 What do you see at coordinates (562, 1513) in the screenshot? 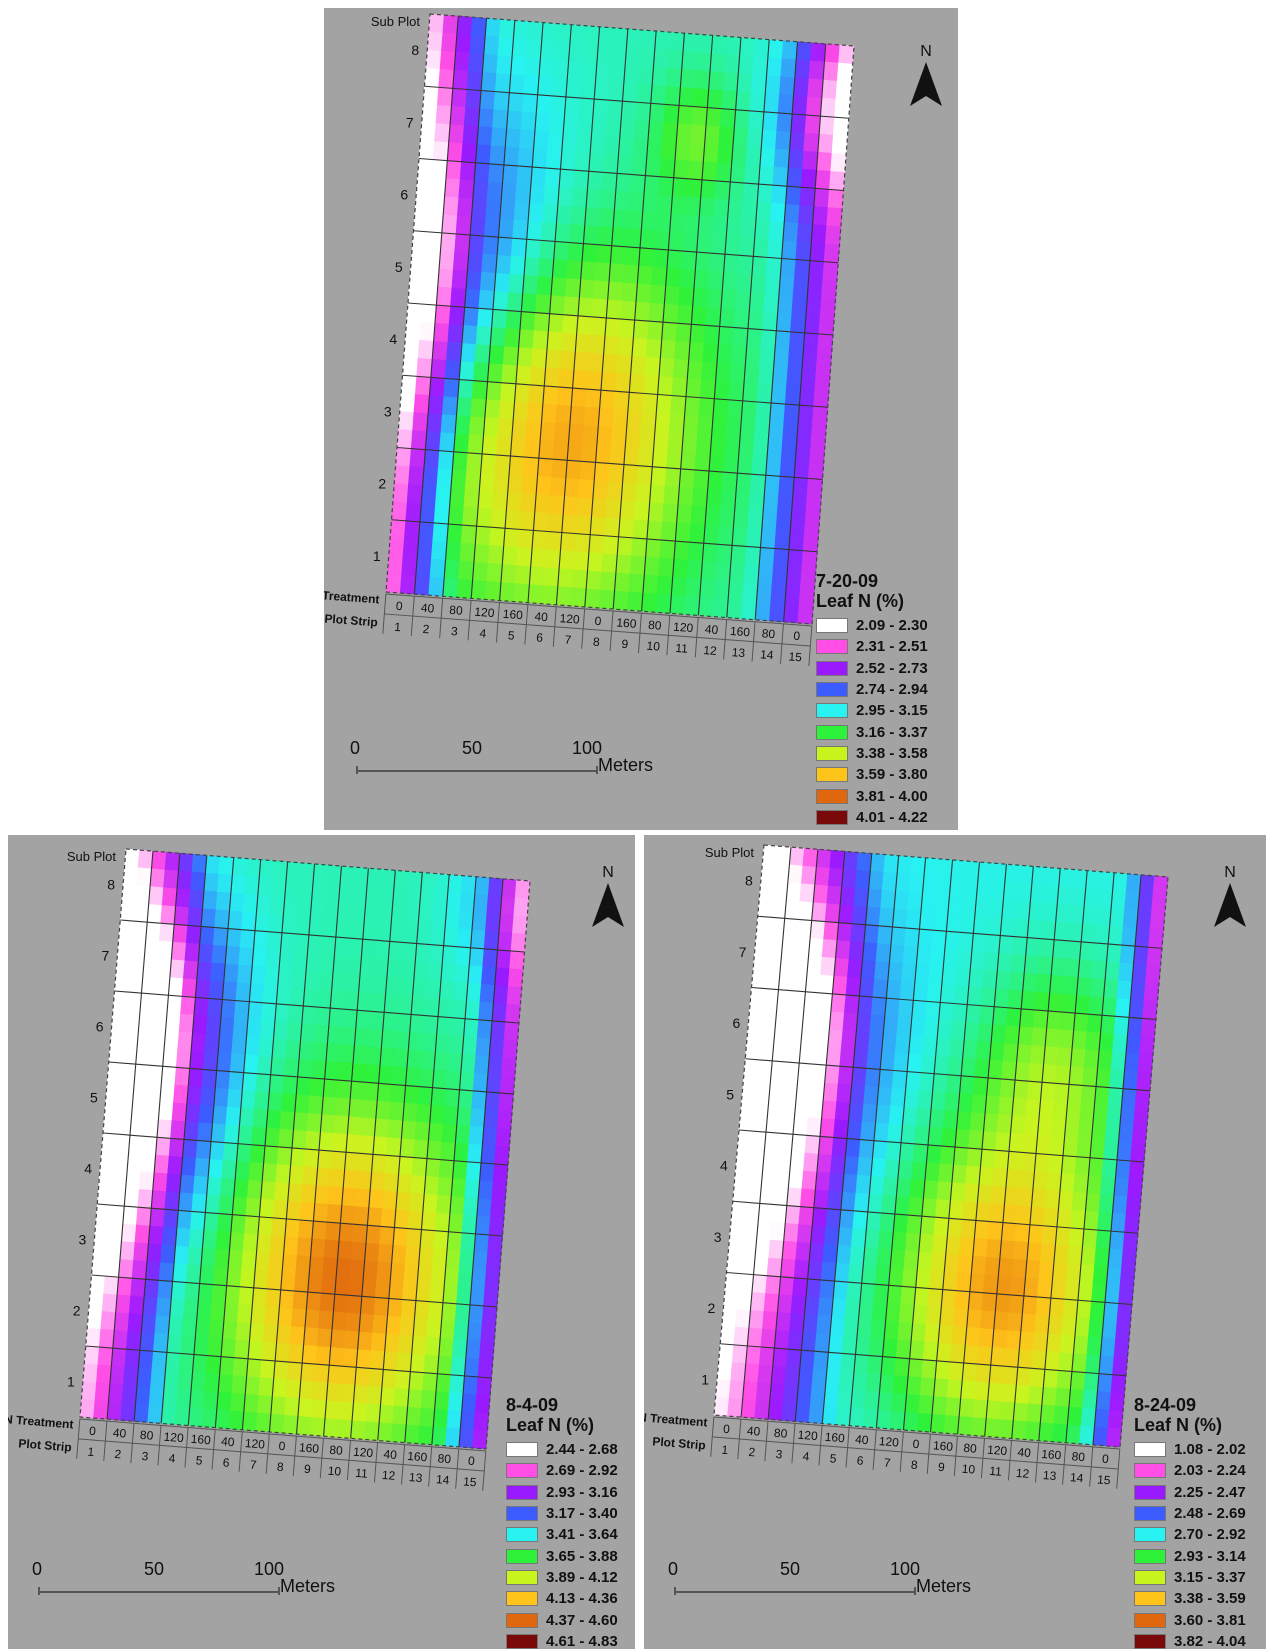
I see `legend-item: 3.17 - 3.40` at bounding box center [562, 1513].